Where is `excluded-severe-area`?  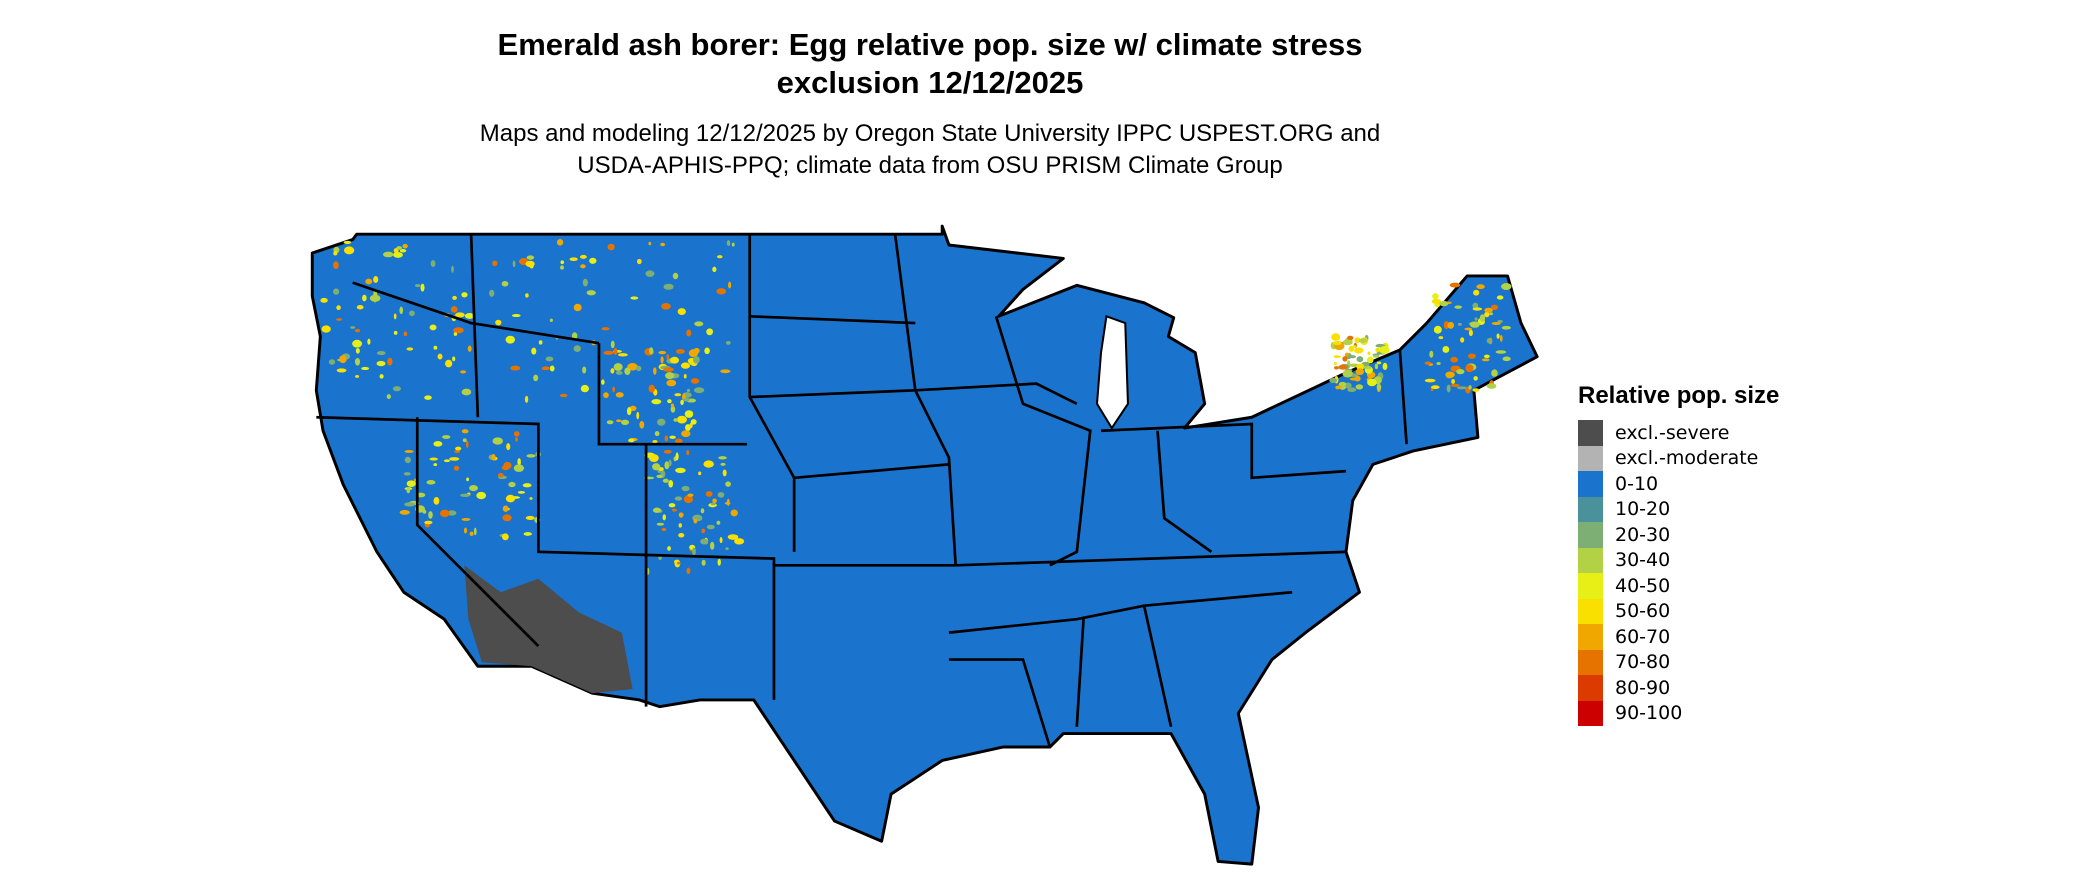 excluded-severe-area is located at coordinates (548, 629).